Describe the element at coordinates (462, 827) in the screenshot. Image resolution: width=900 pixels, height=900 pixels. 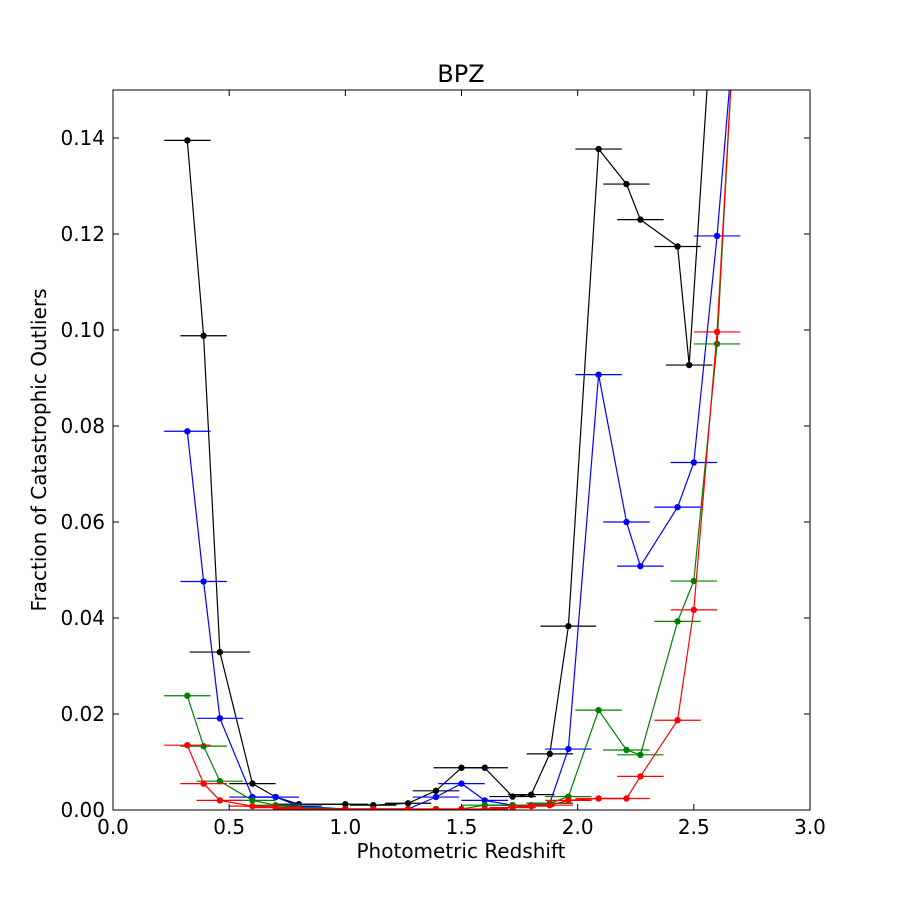
I see `x-tick-label: 1.5` at that location.